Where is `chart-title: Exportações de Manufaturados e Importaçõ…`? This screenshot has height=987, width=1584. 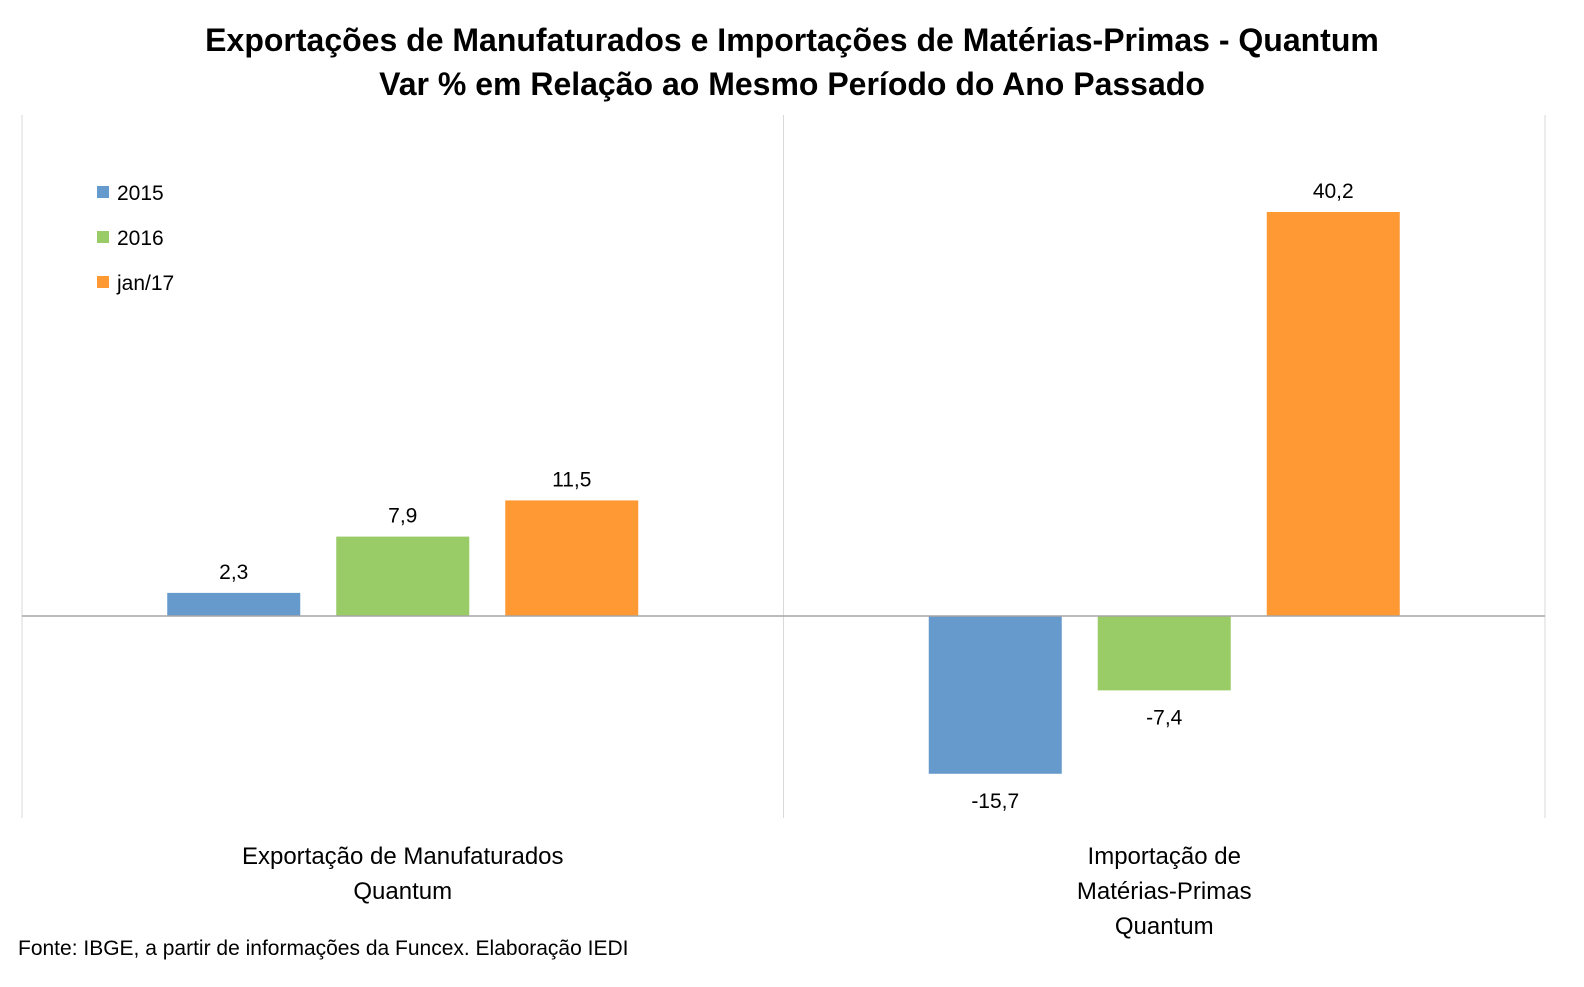
chart-title: Exportações de Manufaturados e Importaçõ… is located at coordinates (792, 40).